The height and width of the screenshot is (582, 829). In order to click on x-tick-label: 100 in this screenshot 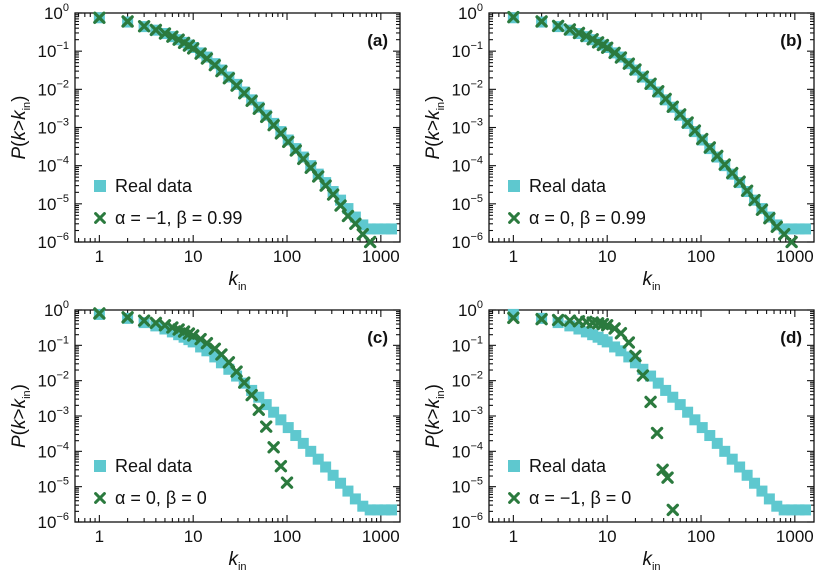, I will do `click(701, 256)`.